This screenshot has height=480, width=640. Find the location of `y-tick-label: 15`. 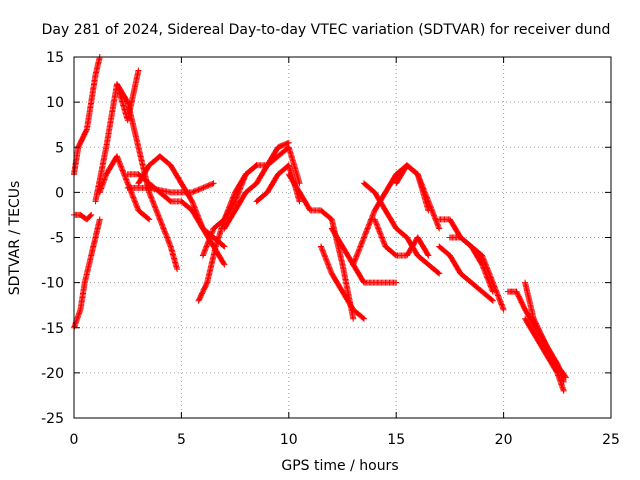

y-tick-label: 15 is located at coordinates (55, 58).